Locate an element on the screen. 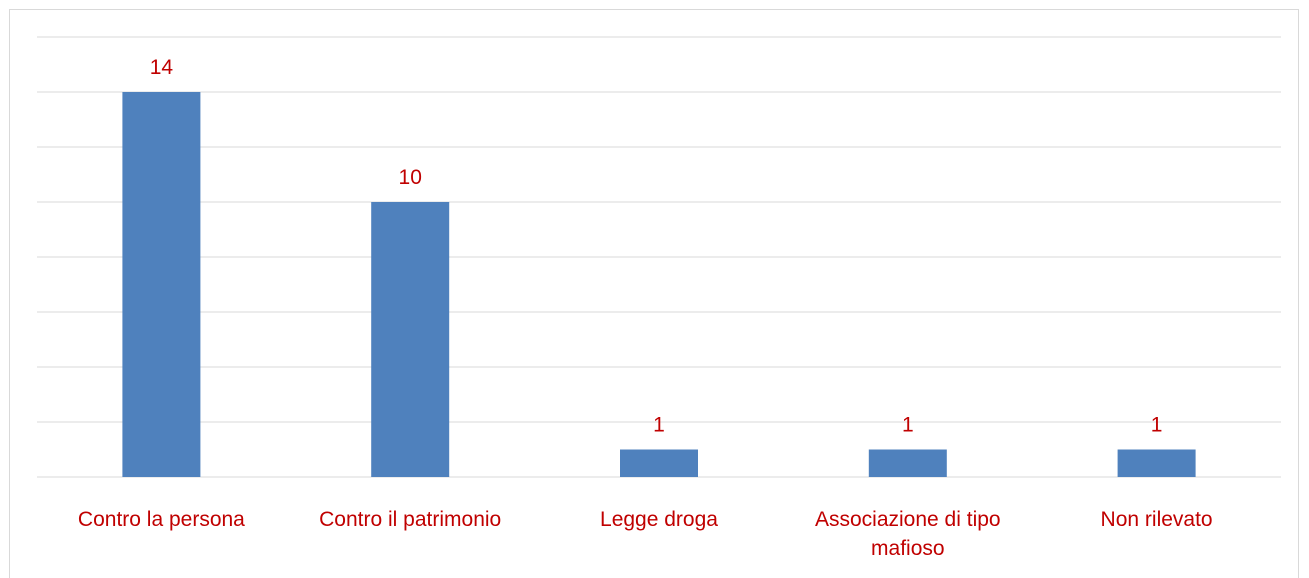 The height and width of the screenshot is (578, 1309). x-tick-label: Contro il patrimonio is located at coordinates (410, 519).